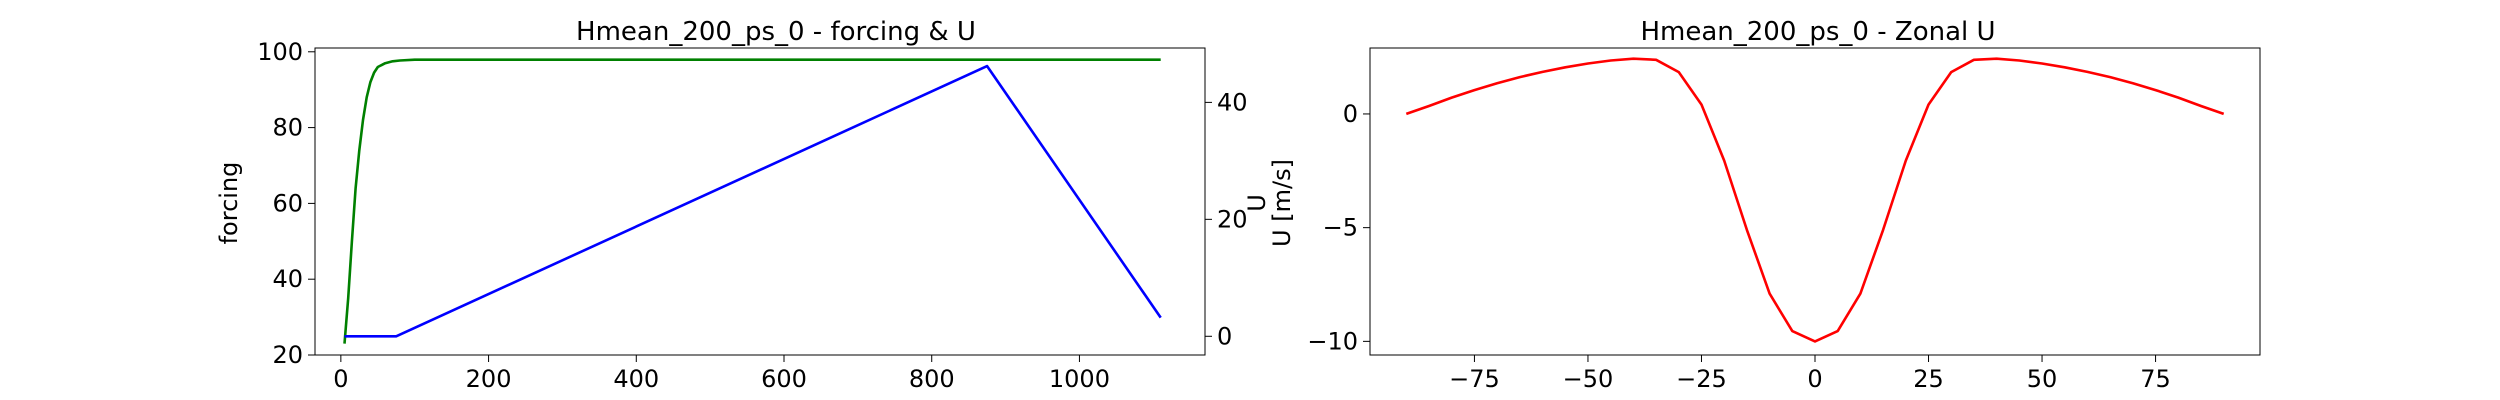 This screenshot has height=400, width=2500. I want to click on chart2-xtick-label: 0, so click(1814, 379).